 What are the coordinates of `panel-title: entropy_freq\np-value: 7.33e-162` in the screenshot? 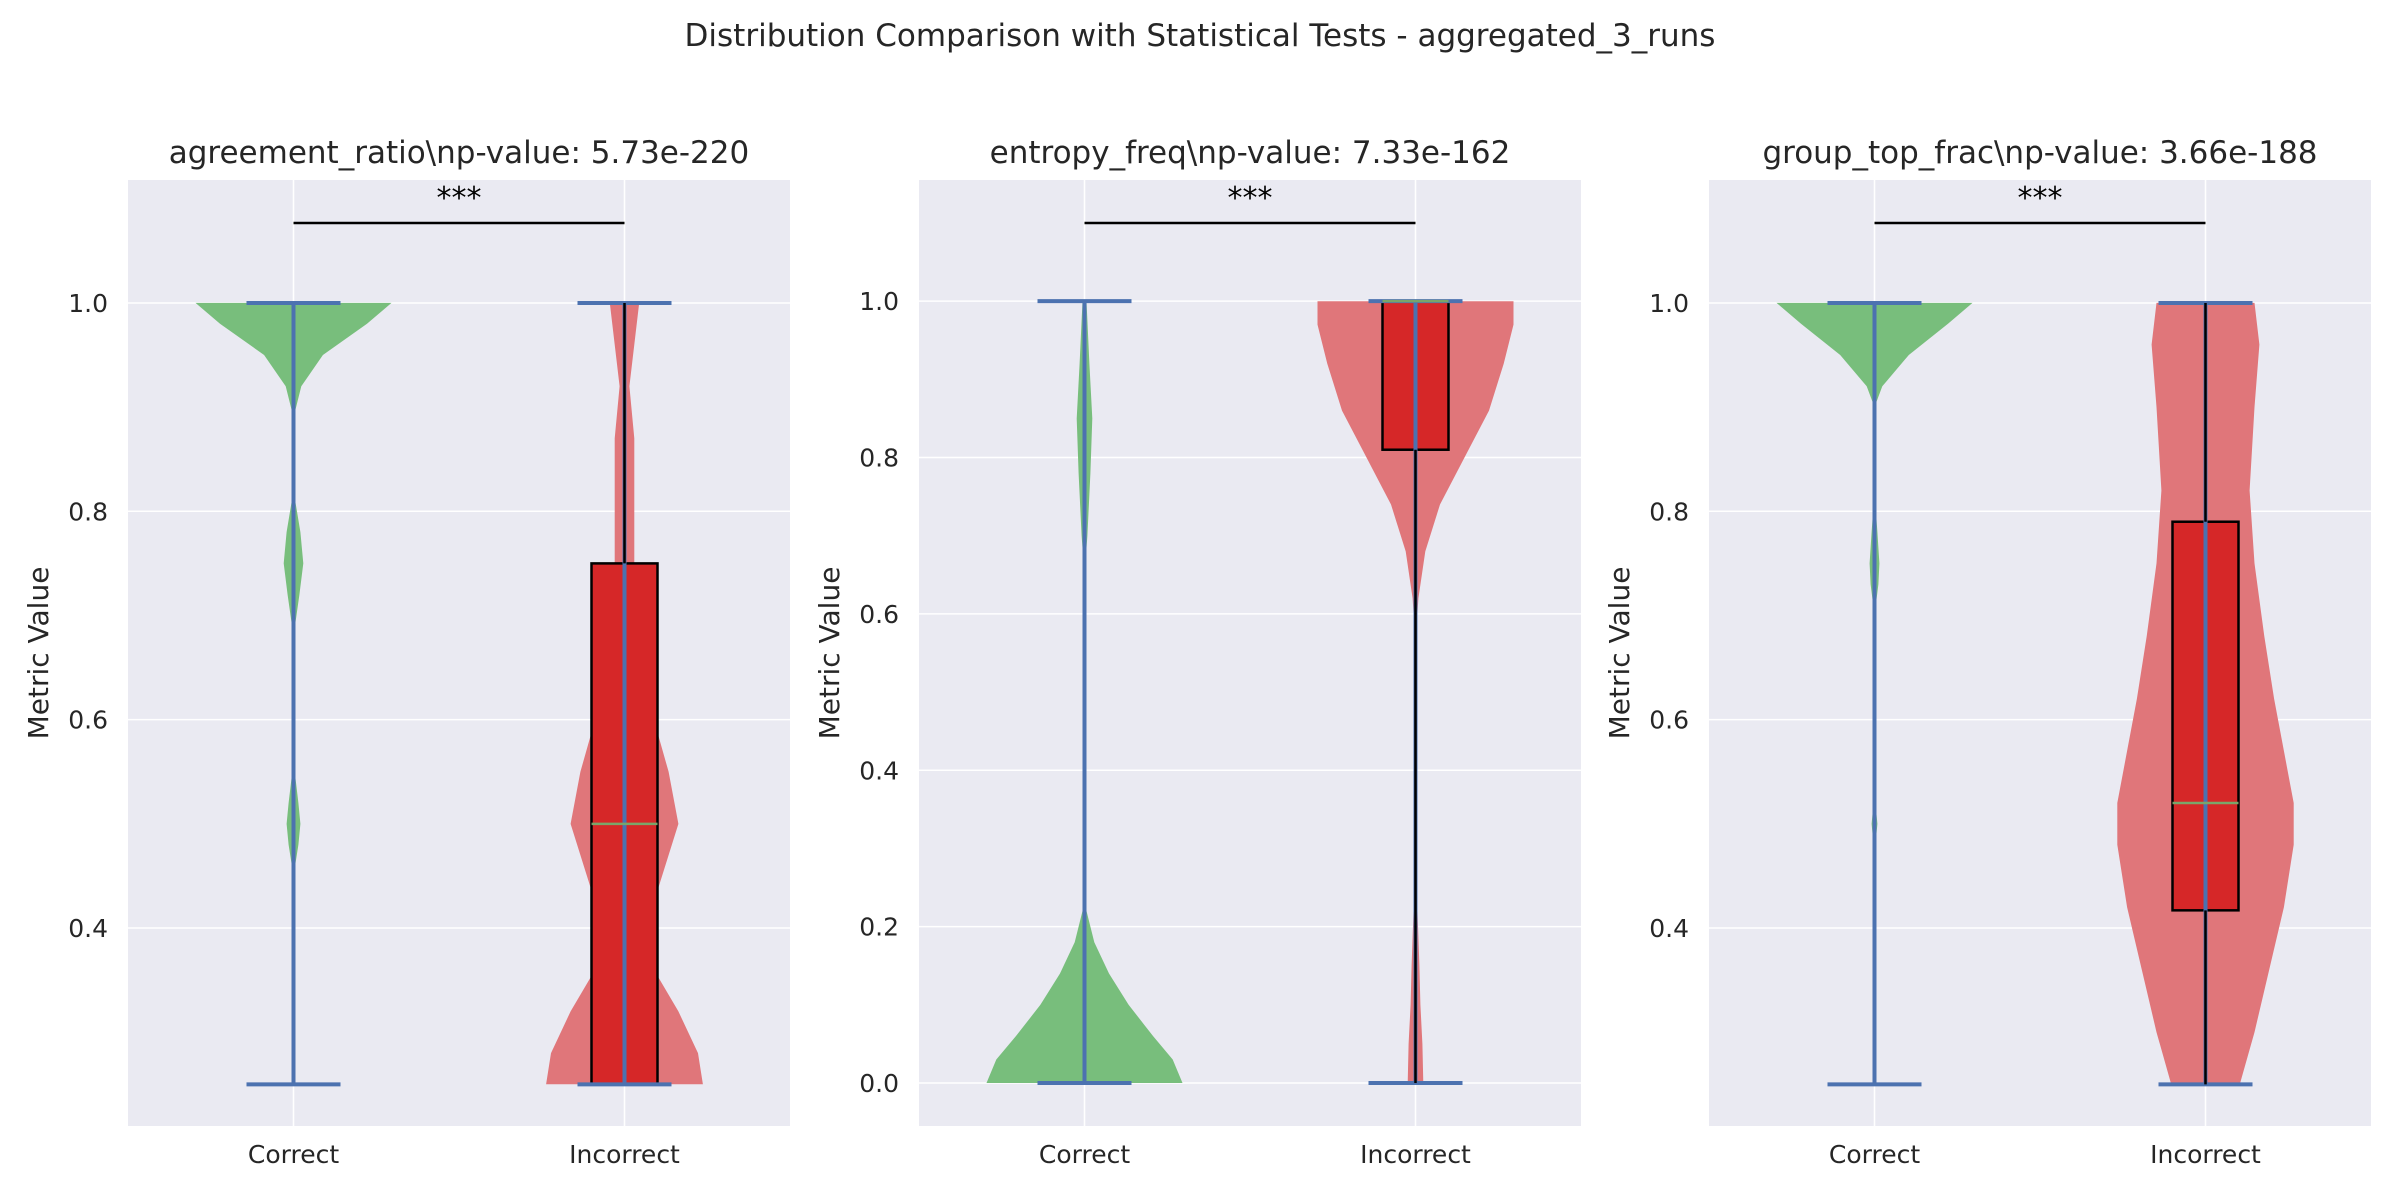 It's located at (1250, 153).